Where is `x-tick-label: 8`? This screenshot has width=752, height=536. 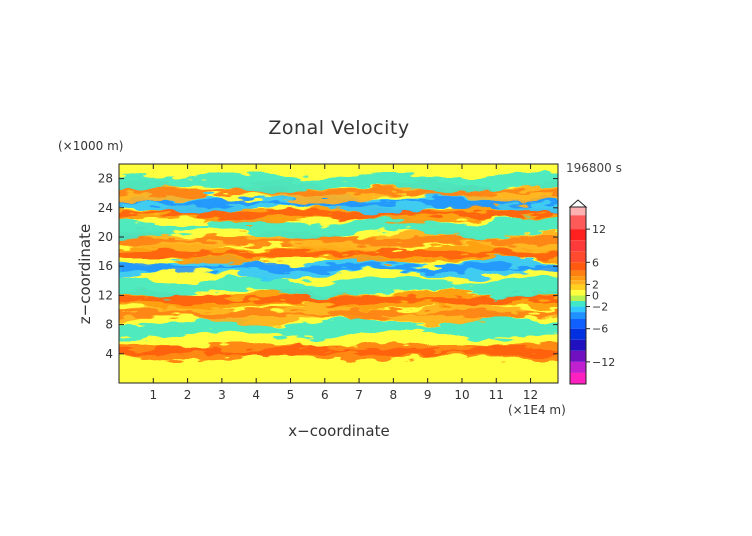 x-tick-label: 8 is located at coordinates (394, 395).